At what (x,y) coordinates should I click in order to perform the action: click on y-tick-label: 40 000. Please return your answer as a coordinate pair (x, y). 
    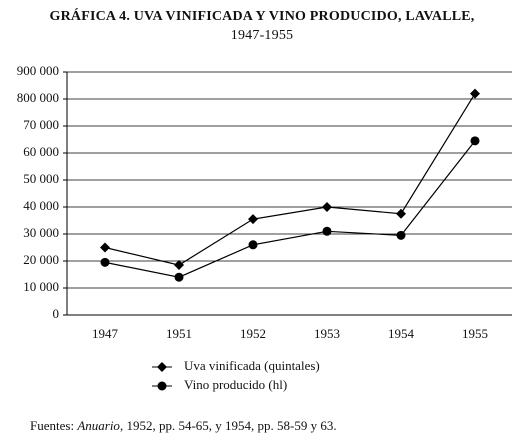
    Looking at the image, I should click on (41, 205).